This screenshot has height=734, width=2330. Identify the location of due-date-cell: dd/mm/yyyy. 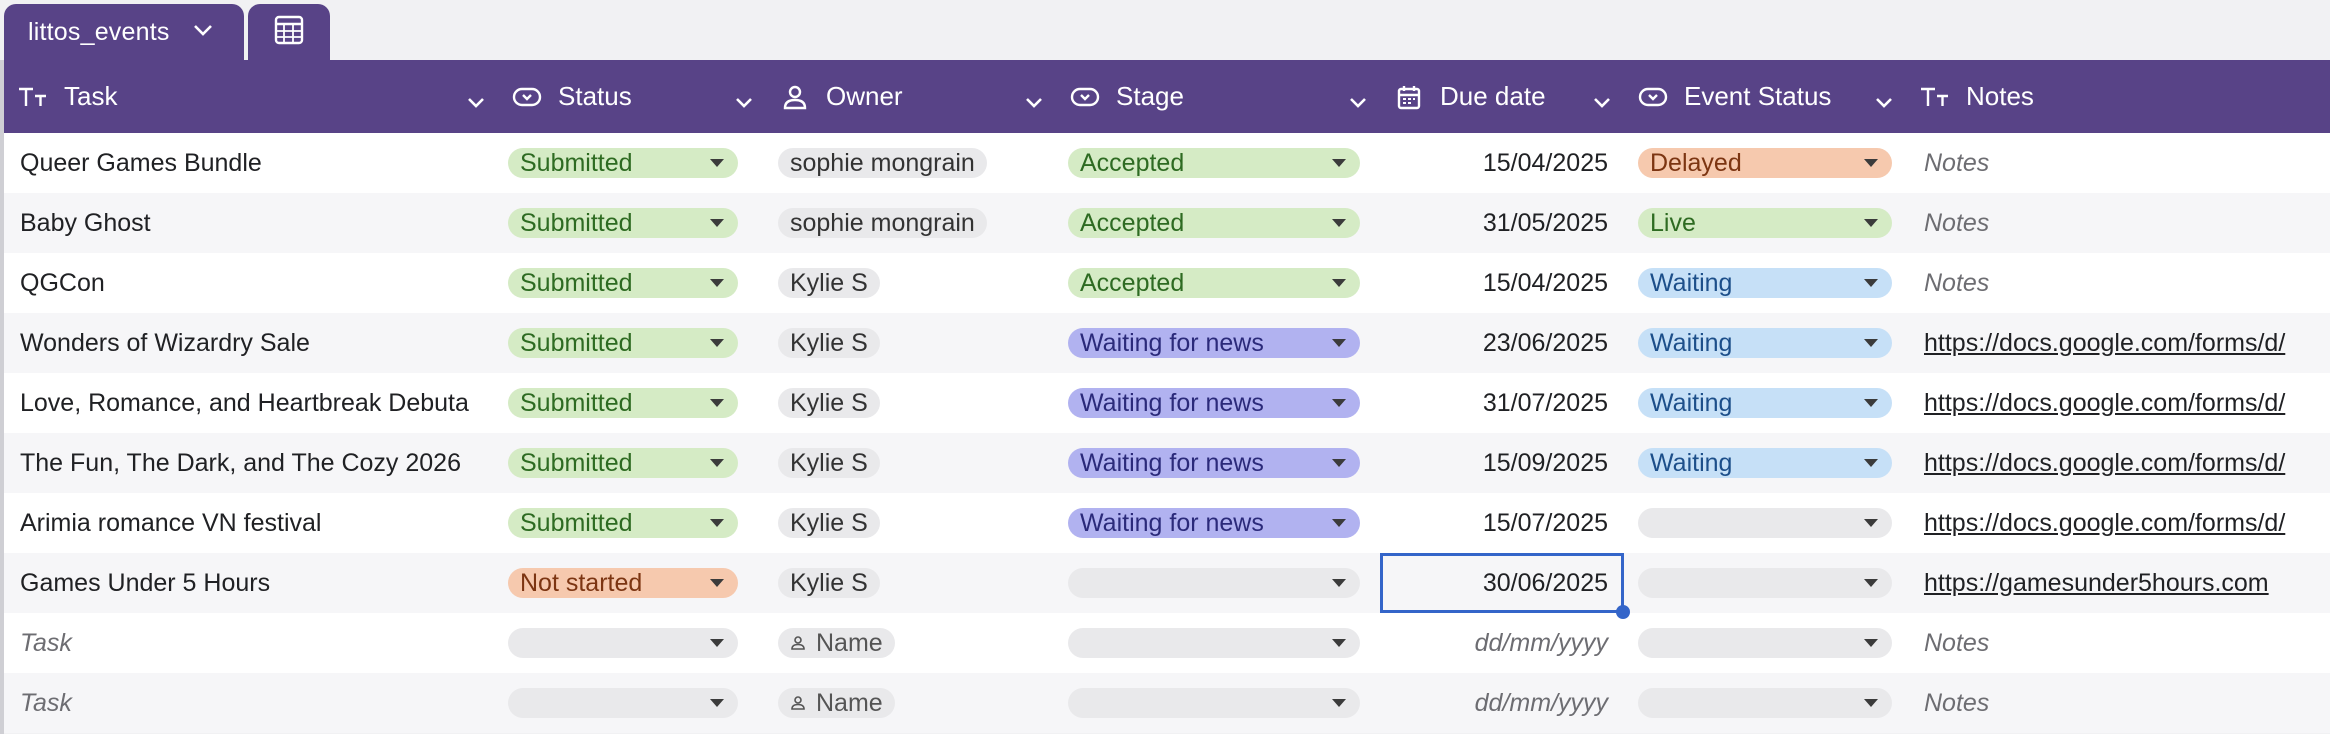
(1541, 702).